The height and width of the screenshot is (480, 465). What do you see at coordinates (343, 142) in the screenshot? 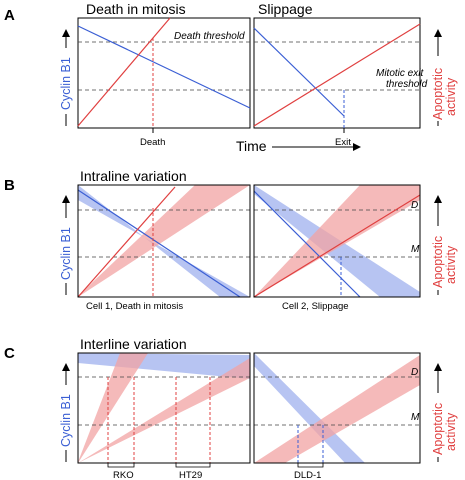
I see `exit-tick-label: Exit` at bounding box center [343, 142].